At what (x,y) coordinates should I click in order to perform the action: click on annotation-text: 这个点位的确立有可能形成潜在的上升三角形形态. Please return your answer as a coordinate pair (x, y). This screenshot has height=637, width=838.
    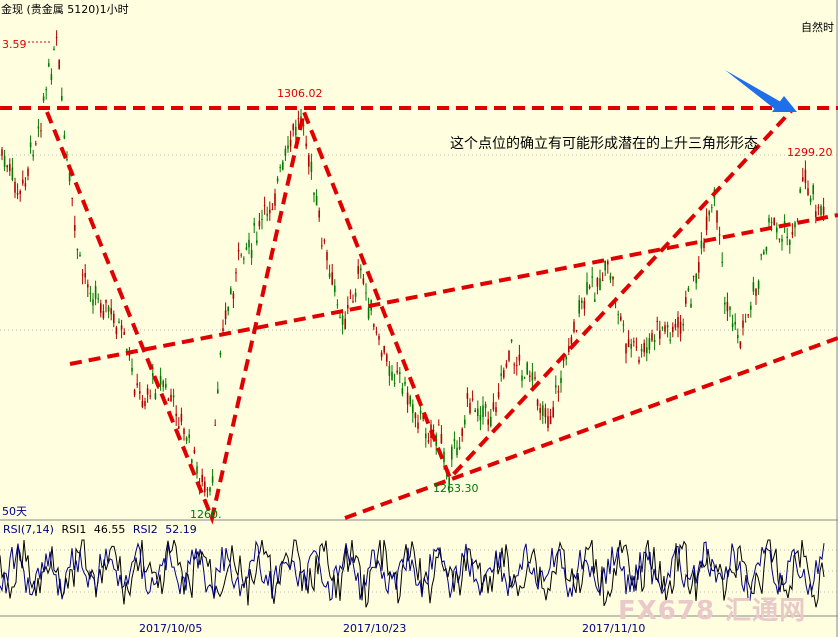
    Looking at the image, I should click on (604, 144).